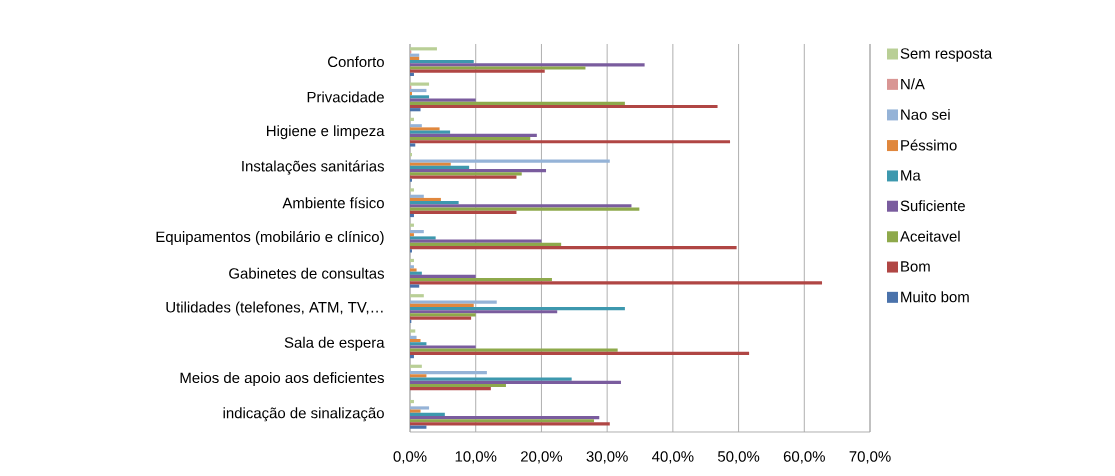  I want to click on legend-label: Nao sei, so click(925, 114).